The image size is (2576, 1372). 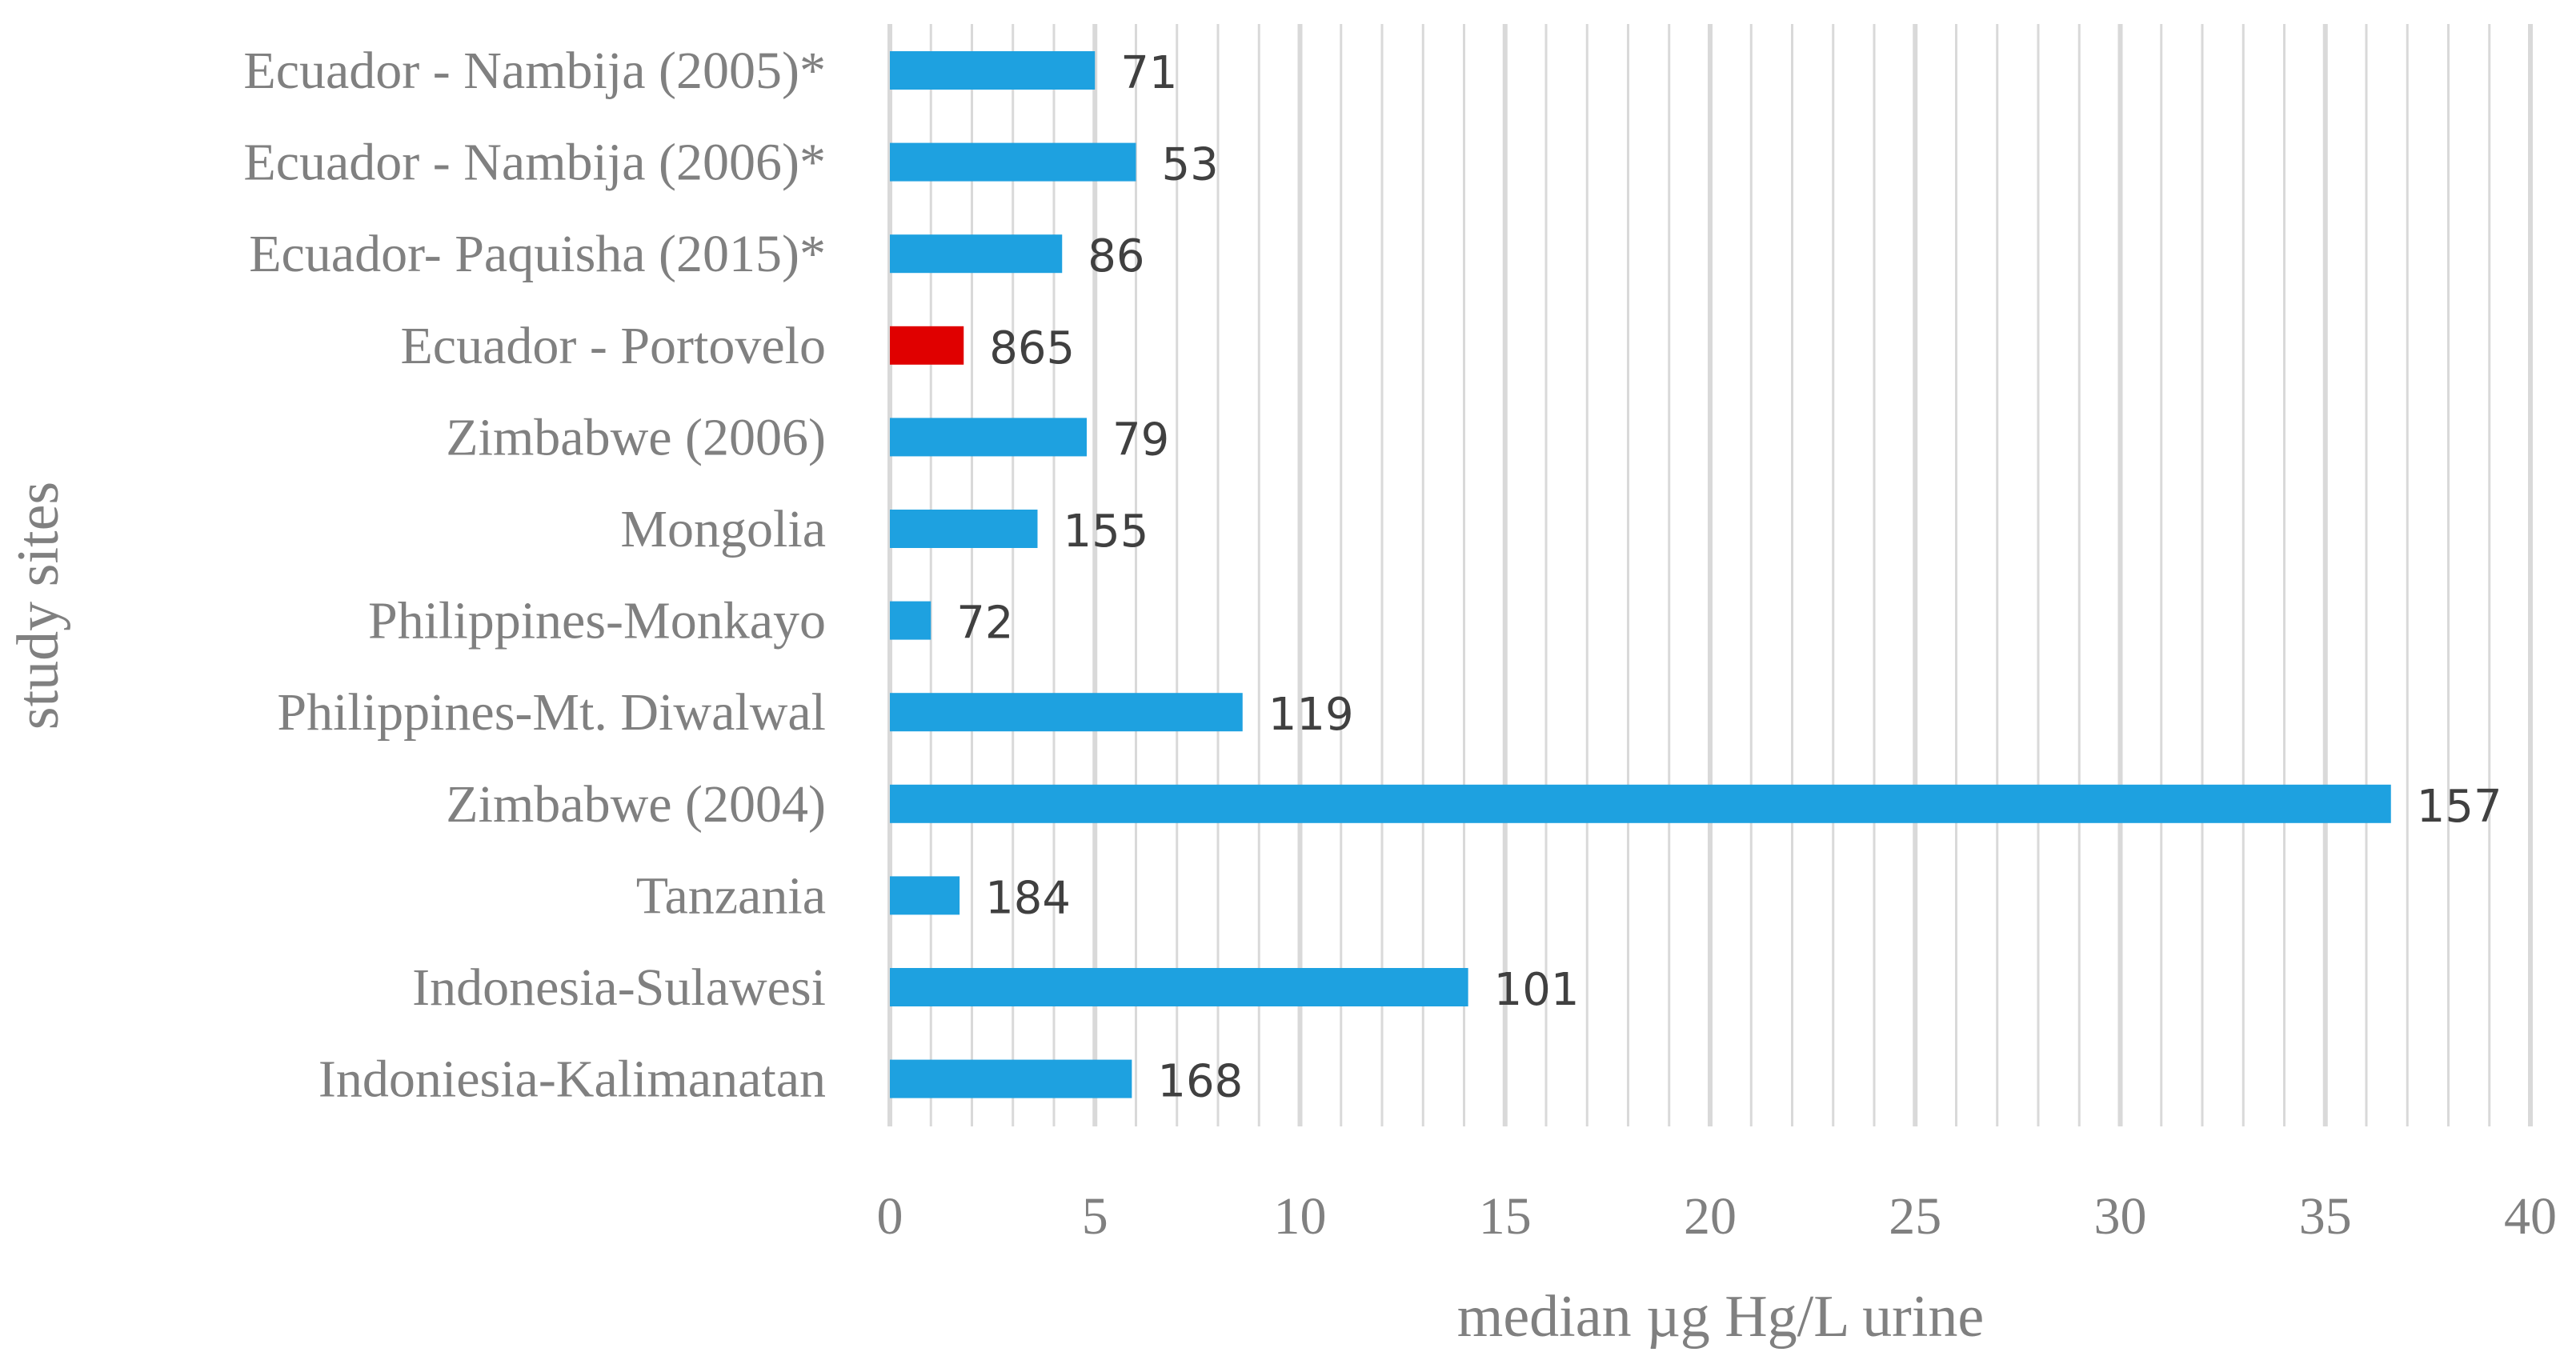 I want to click on x-tick-label: 25, so click(x=1915, y=1216).